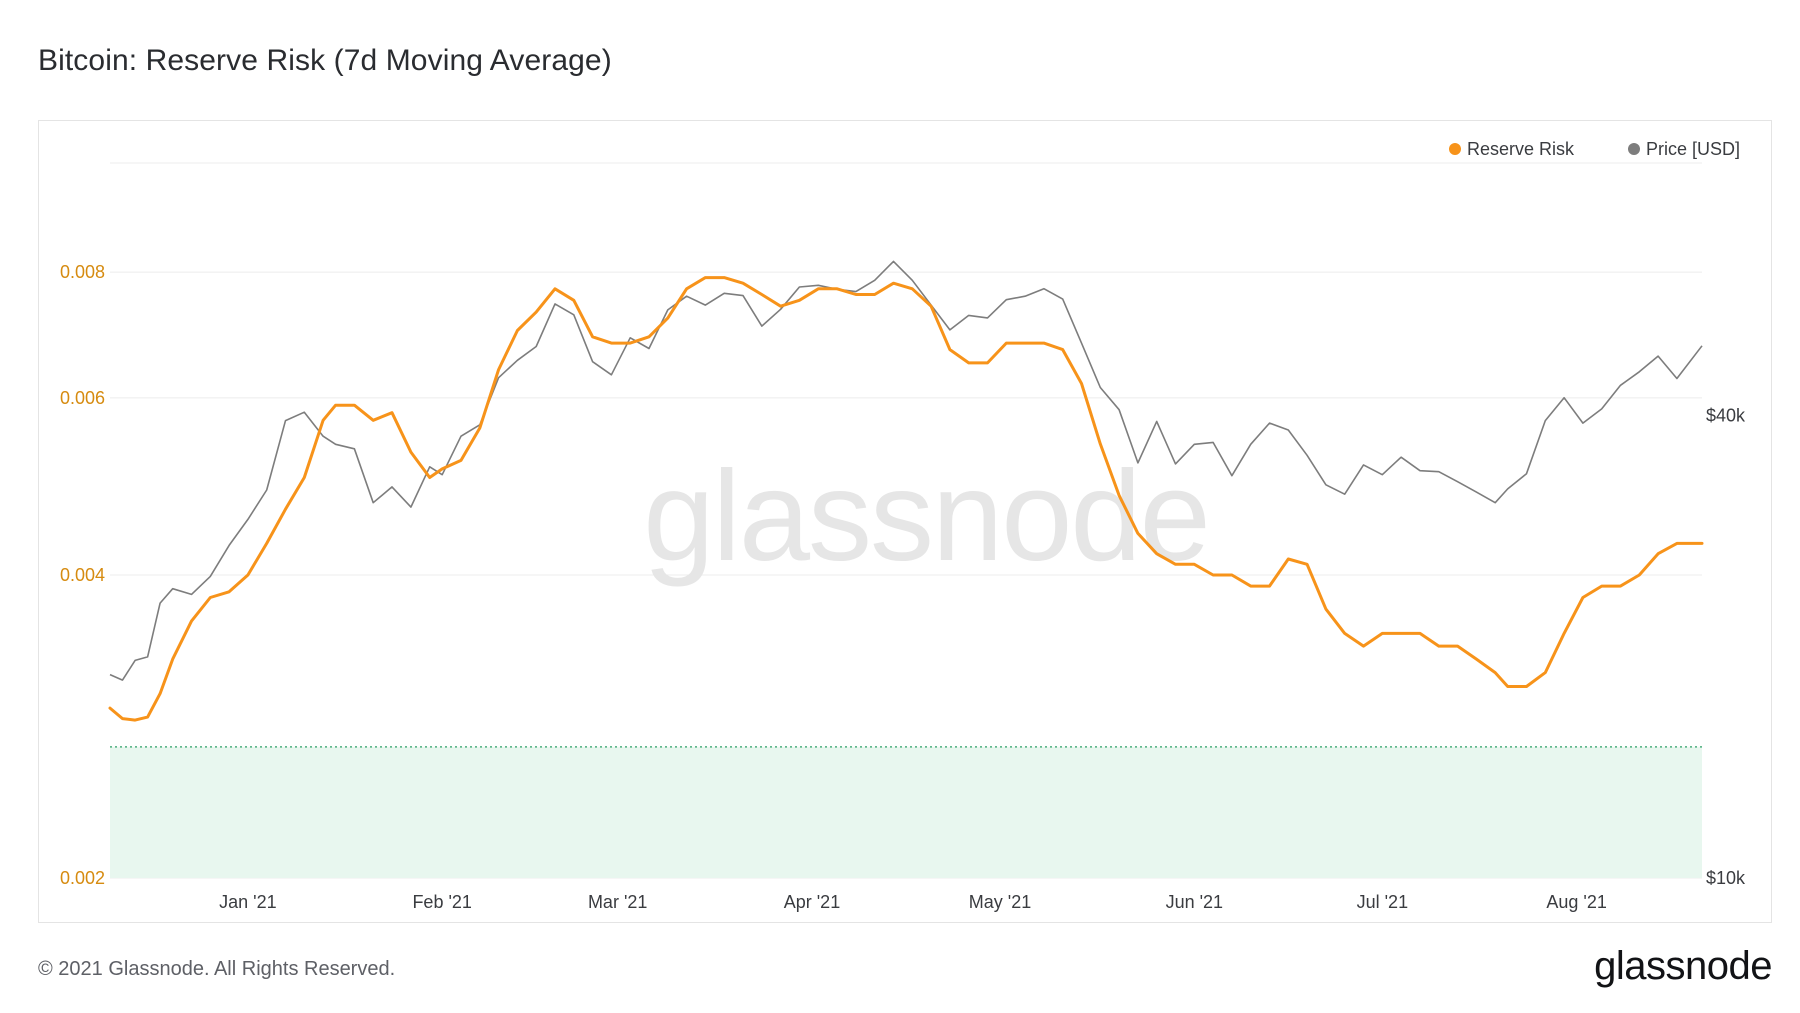 Image resolution: width=1800 pixels, height=1013 pixels. What do you see at coordinates (1634, 149) in the screenshot?
I see `legend-dot-price` at bounding box center [1634, 149].